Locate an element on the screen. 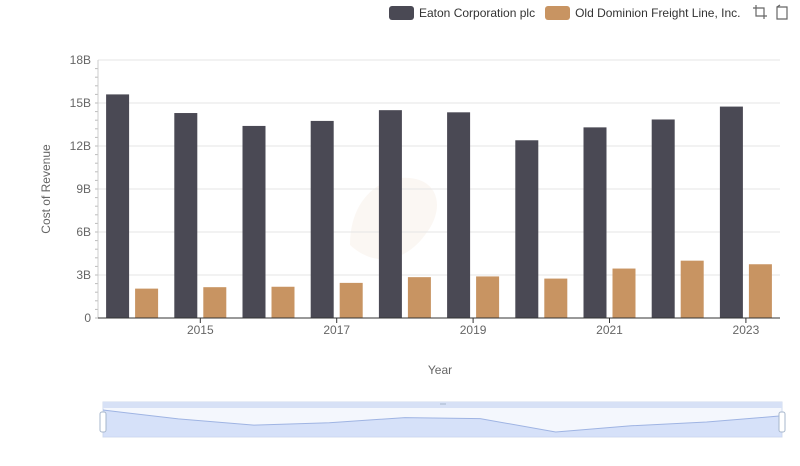  restore-zoom-icon is located at coordinates (782, 12).